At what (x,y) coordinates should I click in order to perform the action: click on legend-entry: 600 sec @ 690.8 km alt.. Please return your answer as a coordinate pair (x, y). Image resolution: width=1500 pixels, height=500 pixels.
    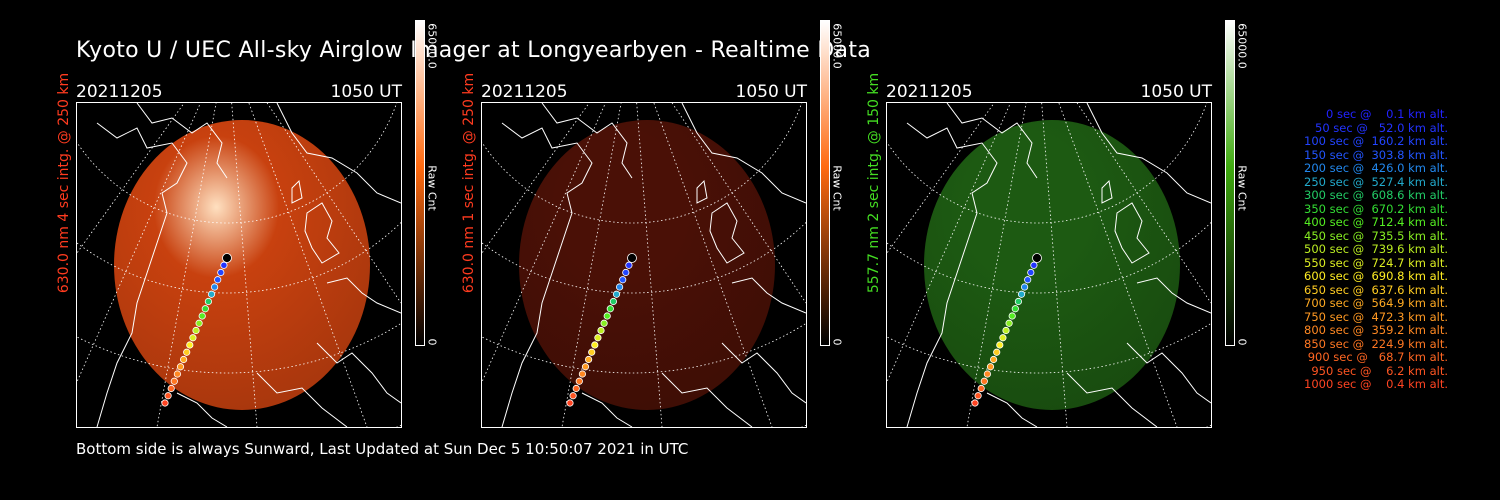
    Looking at the image, I should click on (1376, 276).